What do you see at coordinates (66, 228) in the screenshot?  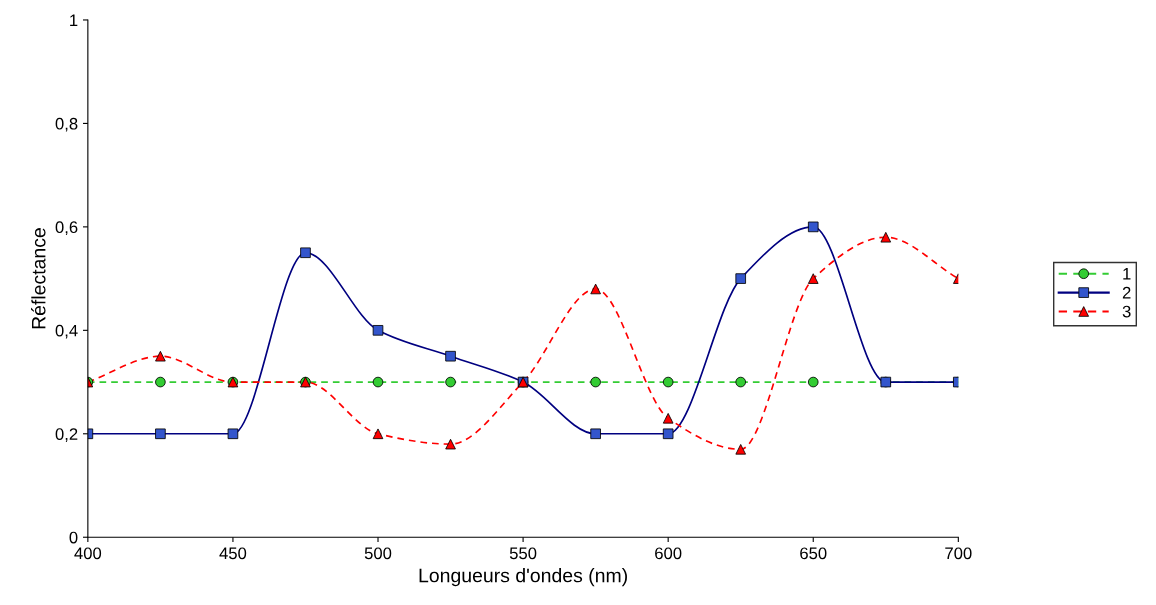 I see `y-tick-label: 0,6` at bounding box center [66, 228].